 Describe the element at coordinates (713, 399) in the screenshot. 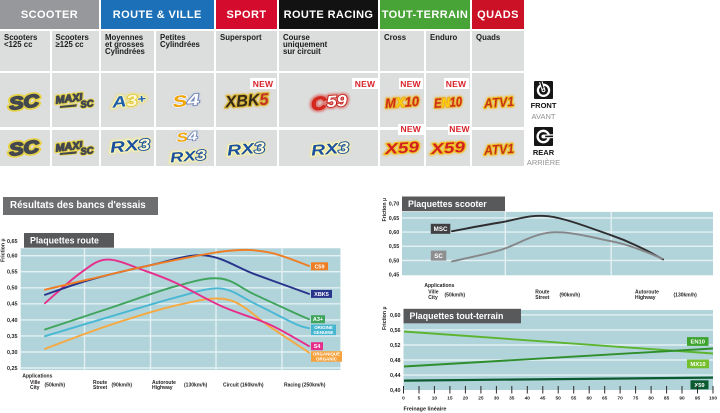

I see `svg-text: 100` at that location.